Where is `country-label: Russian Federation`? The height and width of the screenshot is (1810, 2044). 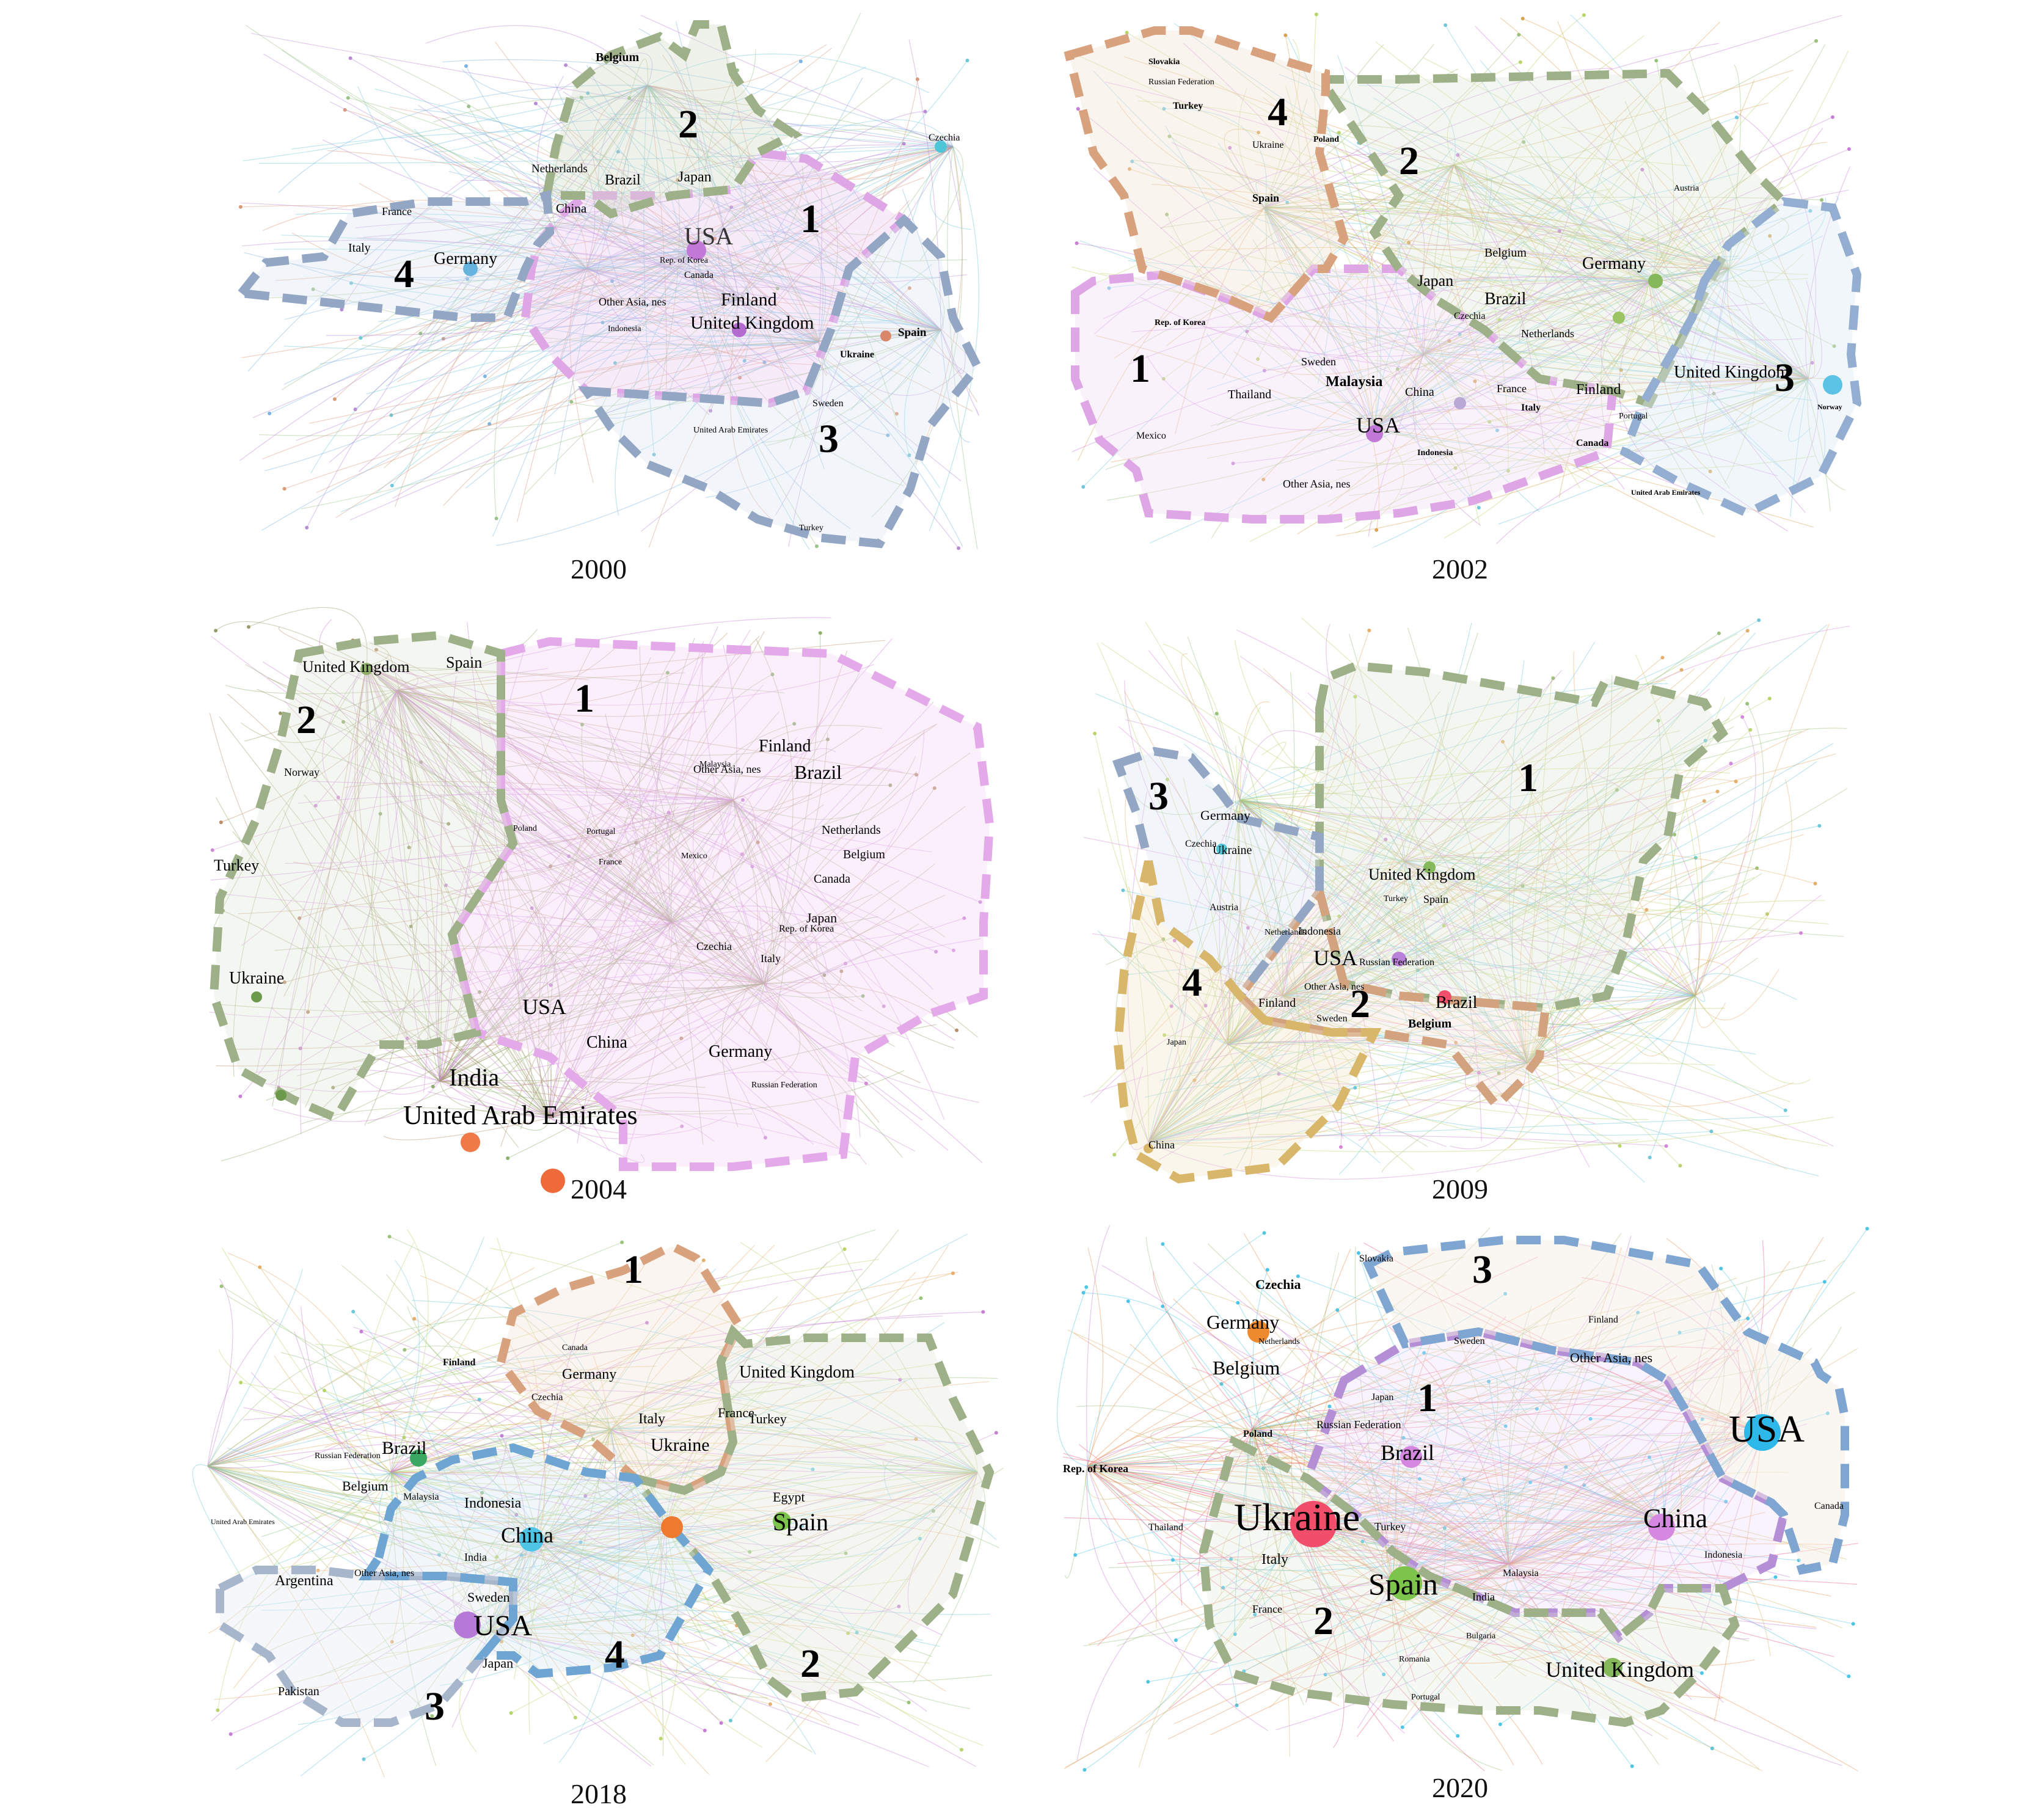 country-label: Russian Federation is located at coordinates (1397, 963).